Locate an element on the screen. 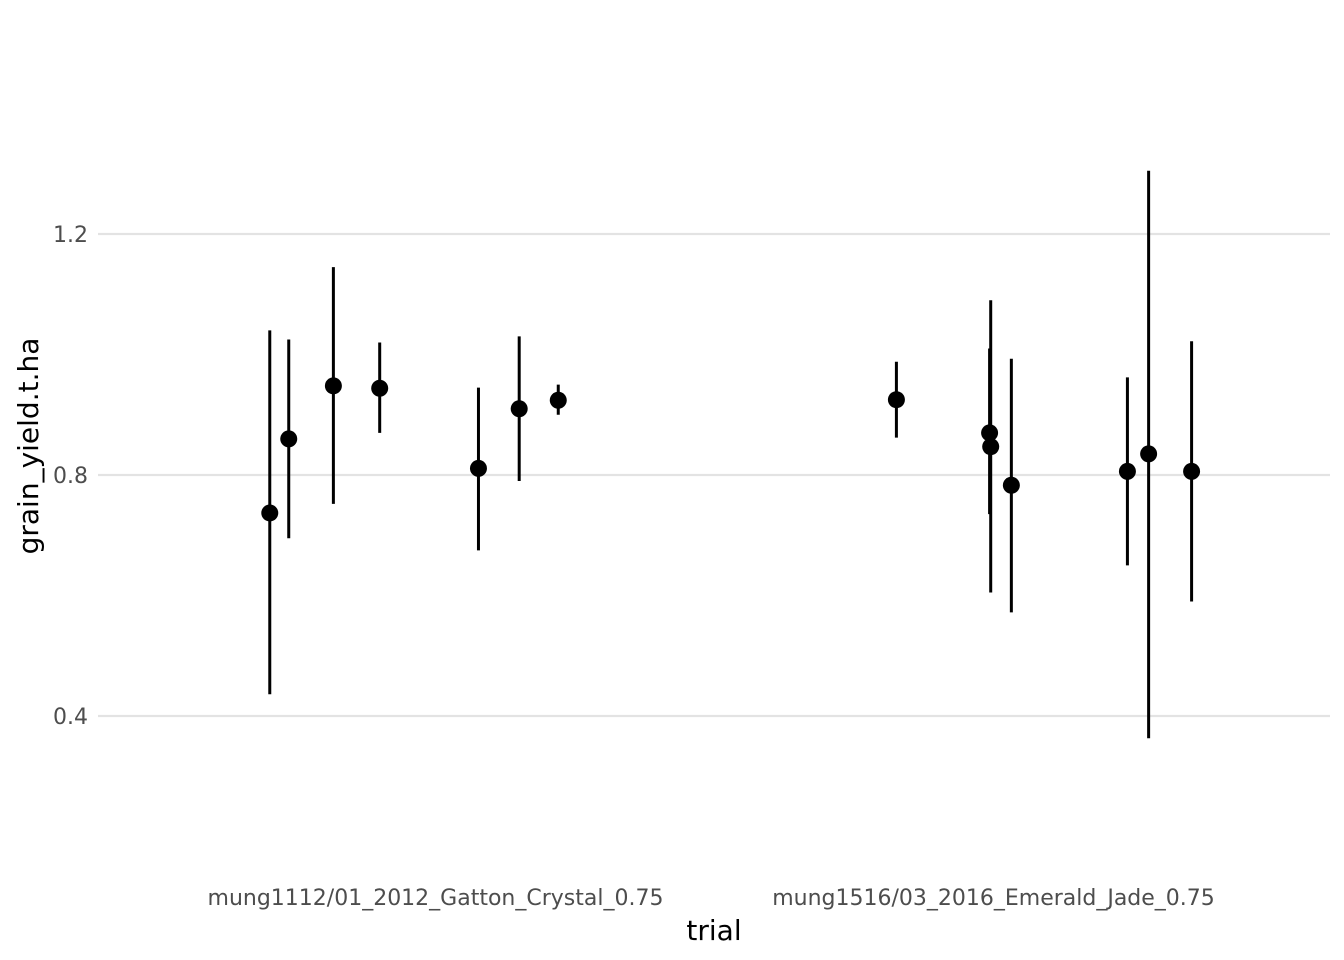 Image resolution: width=1344 pixels, height=960 pixels. y-tick-label: 0.8 is located at coordinates (70, 476).